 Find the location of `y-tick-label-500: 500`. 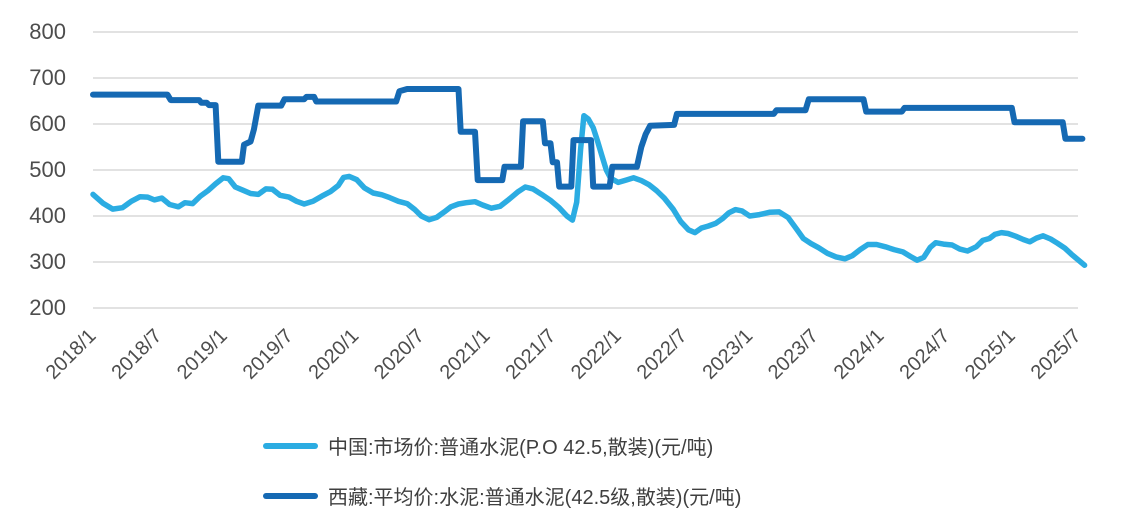

y-tick-label-500: 500 is located at coordinates (47, 169).